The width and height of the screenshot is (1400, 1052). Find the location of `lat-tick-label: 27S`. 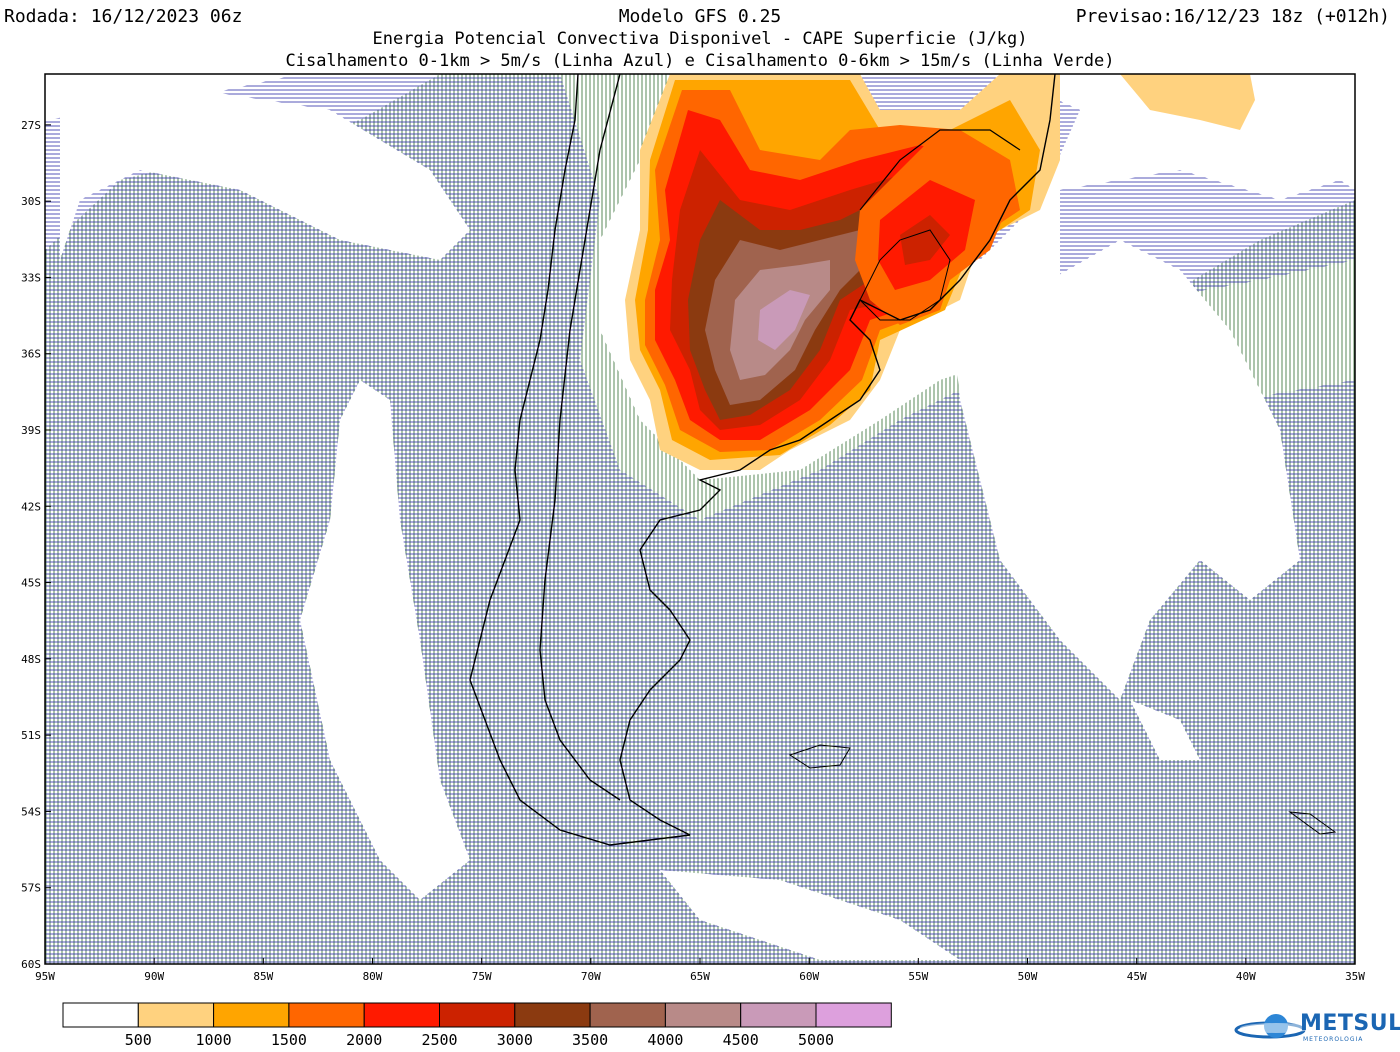

lat-tick-label: 27S is located at coordinates (31, 125).